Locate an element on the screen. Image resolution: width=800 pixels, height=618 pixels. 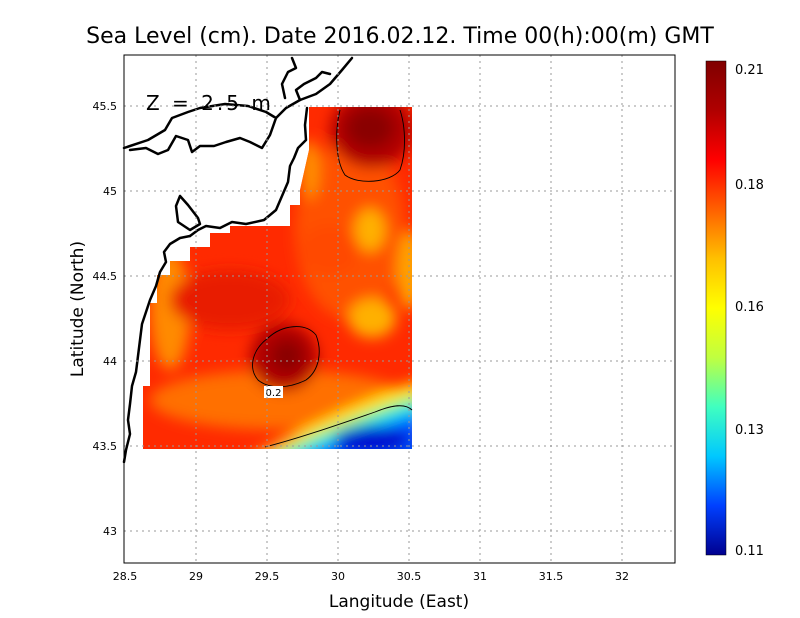
x-tick-label: 32 is located at coordinates (622, 576).